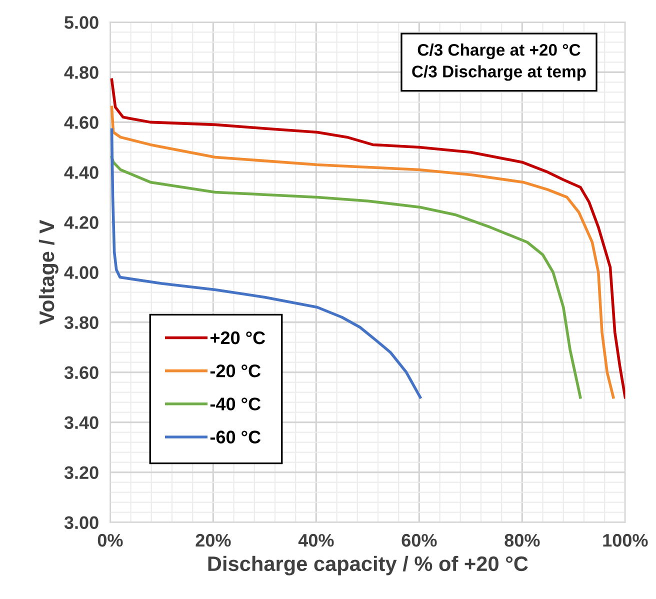 The image size is (656, 599). What do you see at coordinates (499, 62) in the screenshot?
I see `annotation: C/3 Charge at +20 °C C/3 Discharge at temp` at bounding box center [499, 62].